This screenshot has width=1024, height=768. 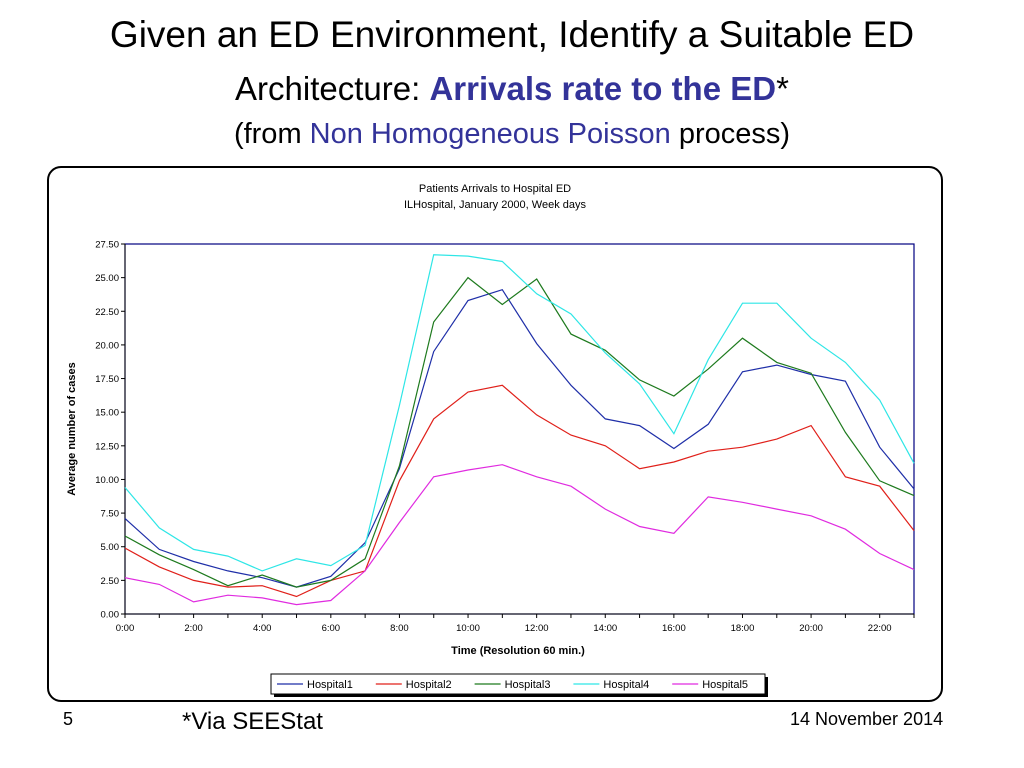 I want to click on y-tick-label: 17.50, so click(x=107, y=379).